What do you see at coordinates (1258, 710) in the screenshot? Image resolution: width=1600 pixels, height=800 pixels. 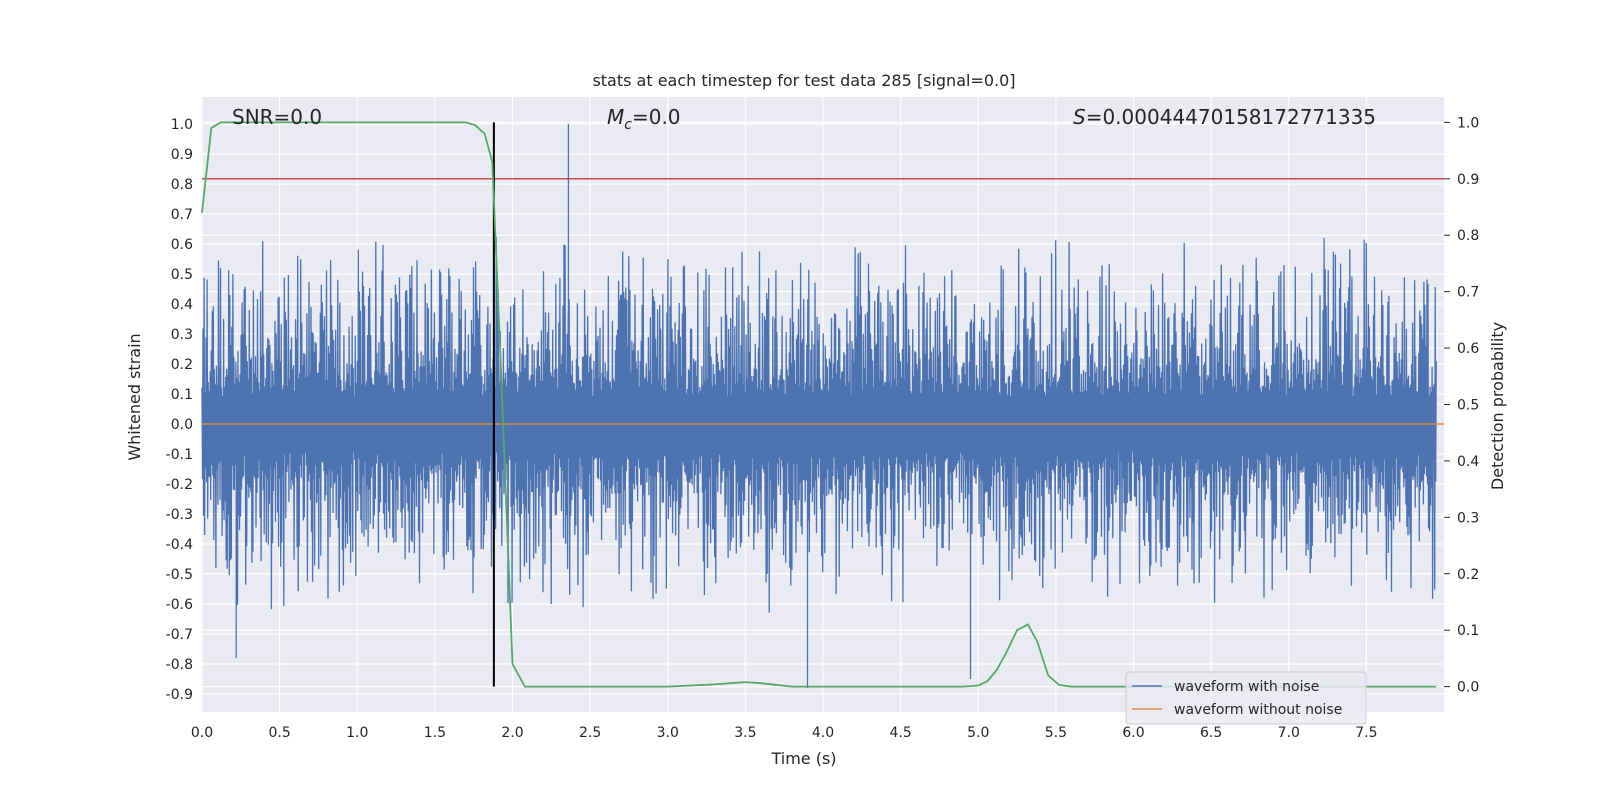 I see `legend-label-clean: waveform without noise` at bounding box center [1258, 710].